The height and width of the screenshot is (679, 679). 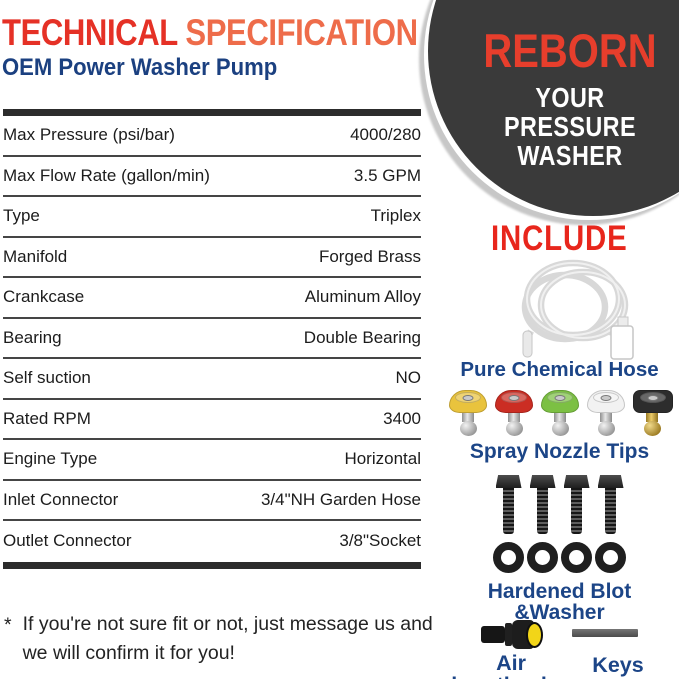 What do you see at coordinates (212, 460) in the screenshot?
I see `spec-row: Engine Type Horizontal` at bounding box center [212, 460].